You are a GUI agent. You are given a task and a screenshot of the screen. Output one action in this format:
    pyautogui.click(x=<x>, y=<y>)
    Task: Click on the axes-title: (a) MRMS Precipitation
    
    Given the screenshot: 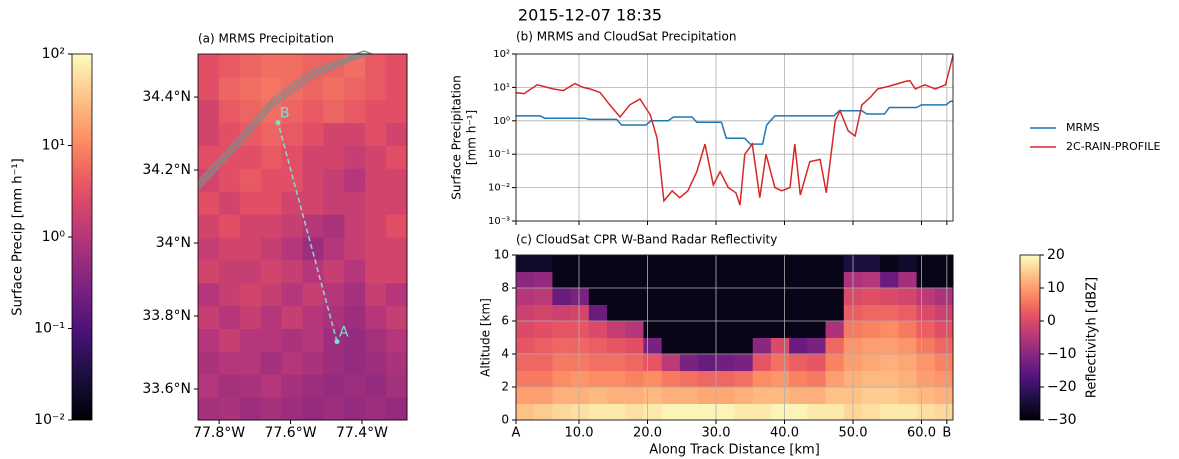 What is the action you would take?
    pyautogui.click(x=266, y=39)
    